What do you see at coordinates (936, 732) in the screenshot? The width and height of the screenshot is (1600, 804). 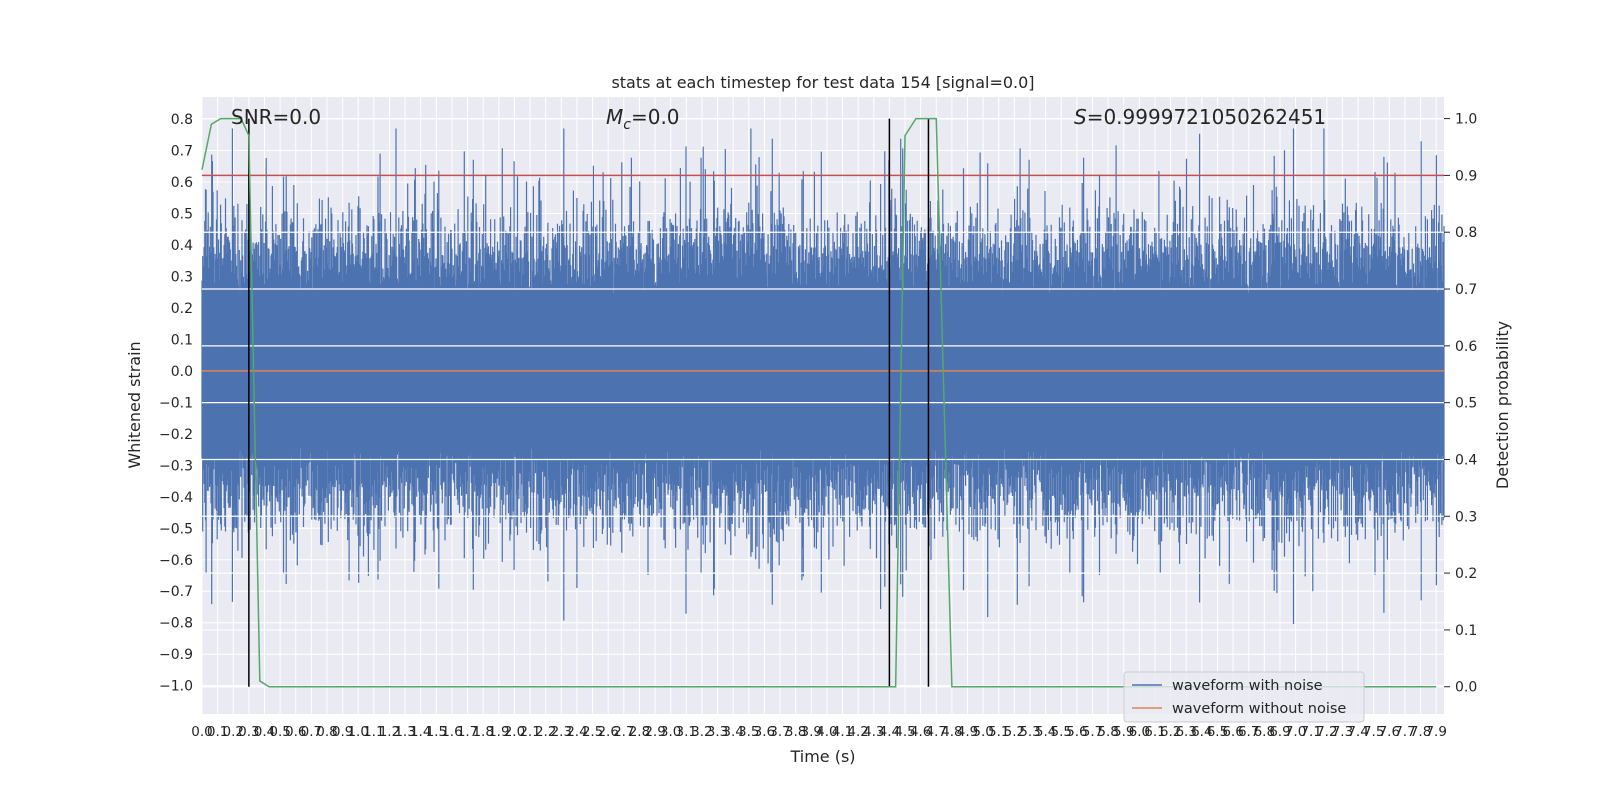 I see `x-tick-label: 4.7` at bounding box center [936, 732].